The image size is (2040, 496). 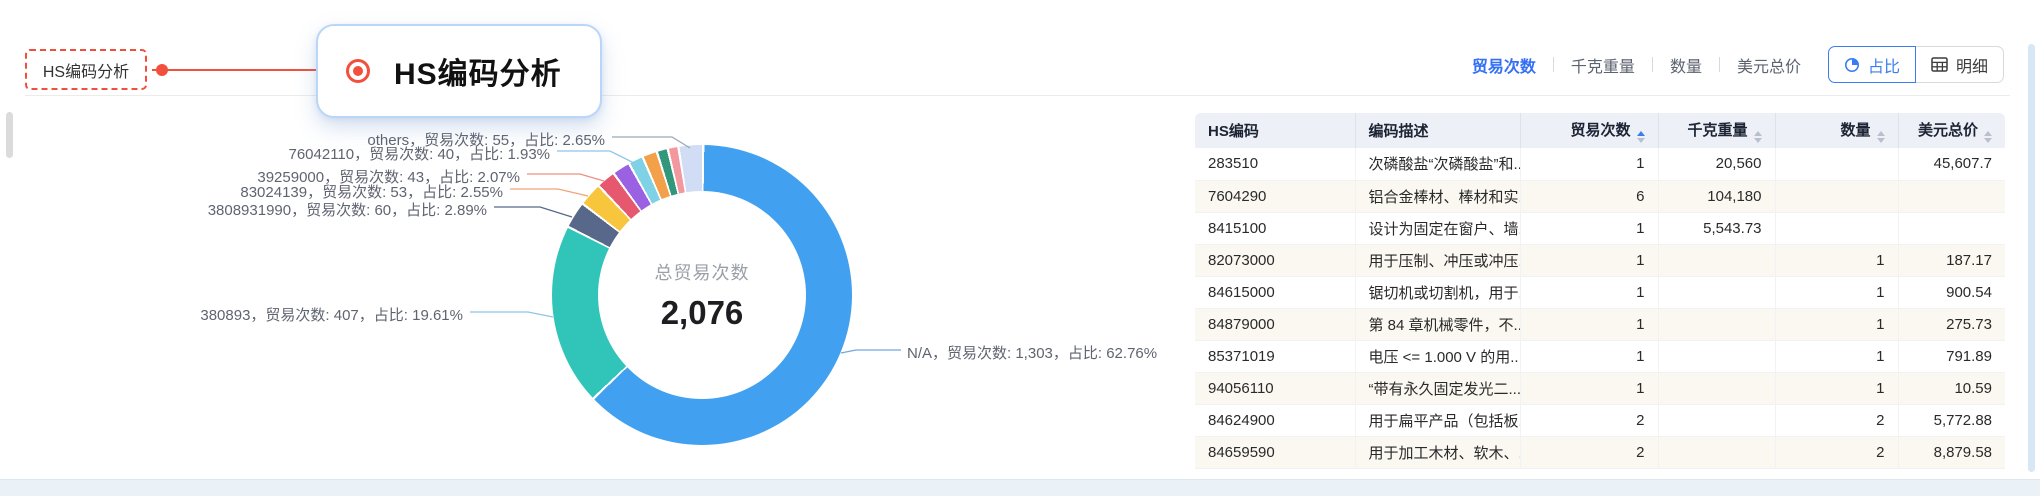 I want to click on table-row: 84659590 用于加工木材、软木、... 2 2 8,879.58, so click(x=1600, y=452).